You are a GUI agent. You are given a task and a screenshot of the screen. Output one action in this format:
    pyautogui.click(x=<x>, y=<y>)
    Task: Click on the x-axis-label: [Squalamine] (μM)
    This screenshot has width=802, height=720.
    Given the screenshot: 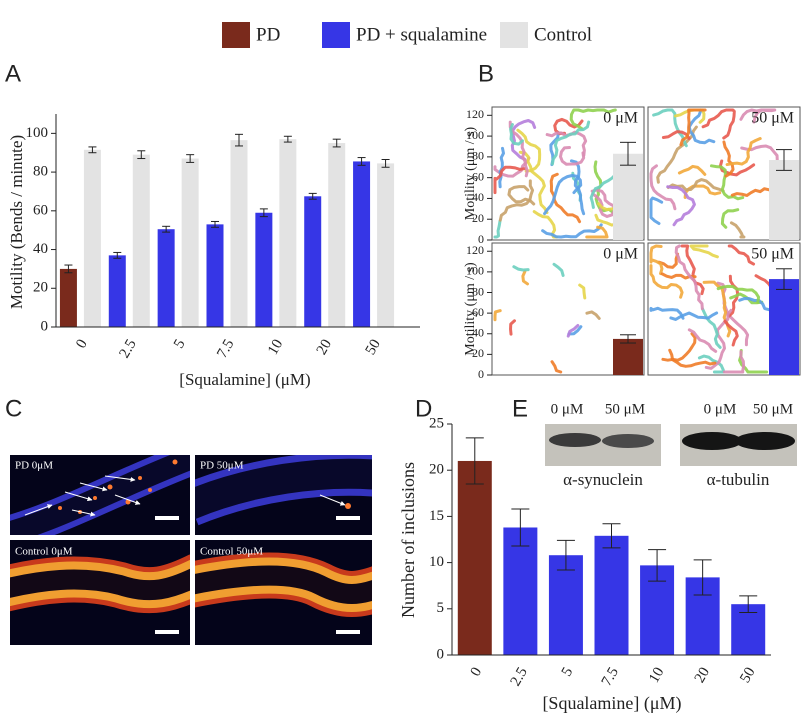 What is the action you would take?
    pyautogui.click(x=611, y=703)
    